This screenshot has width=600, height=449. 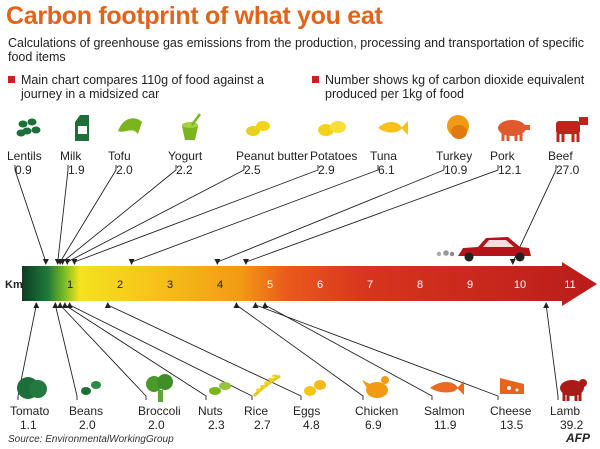 I want to click on tick-label: 4, so click(x=220, y=285).